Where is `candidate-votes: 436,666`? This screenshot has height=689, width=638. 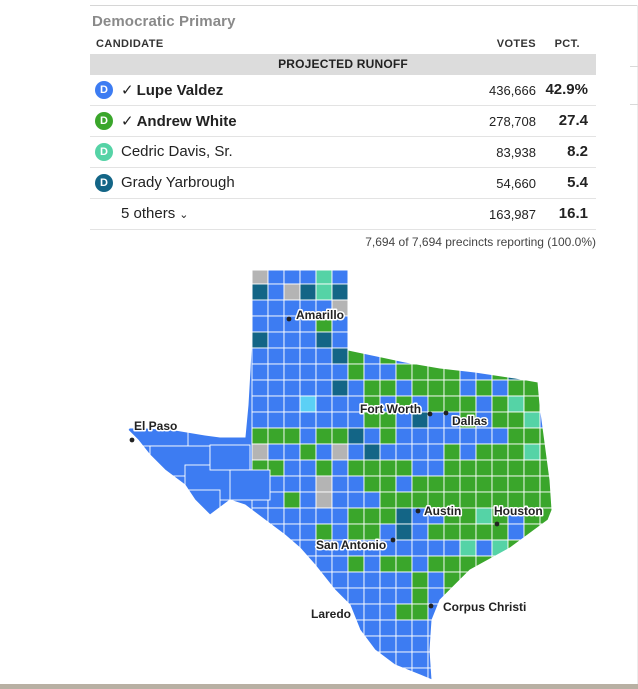
candidate-votes: 436,666 is located at coordinates (512, 90).